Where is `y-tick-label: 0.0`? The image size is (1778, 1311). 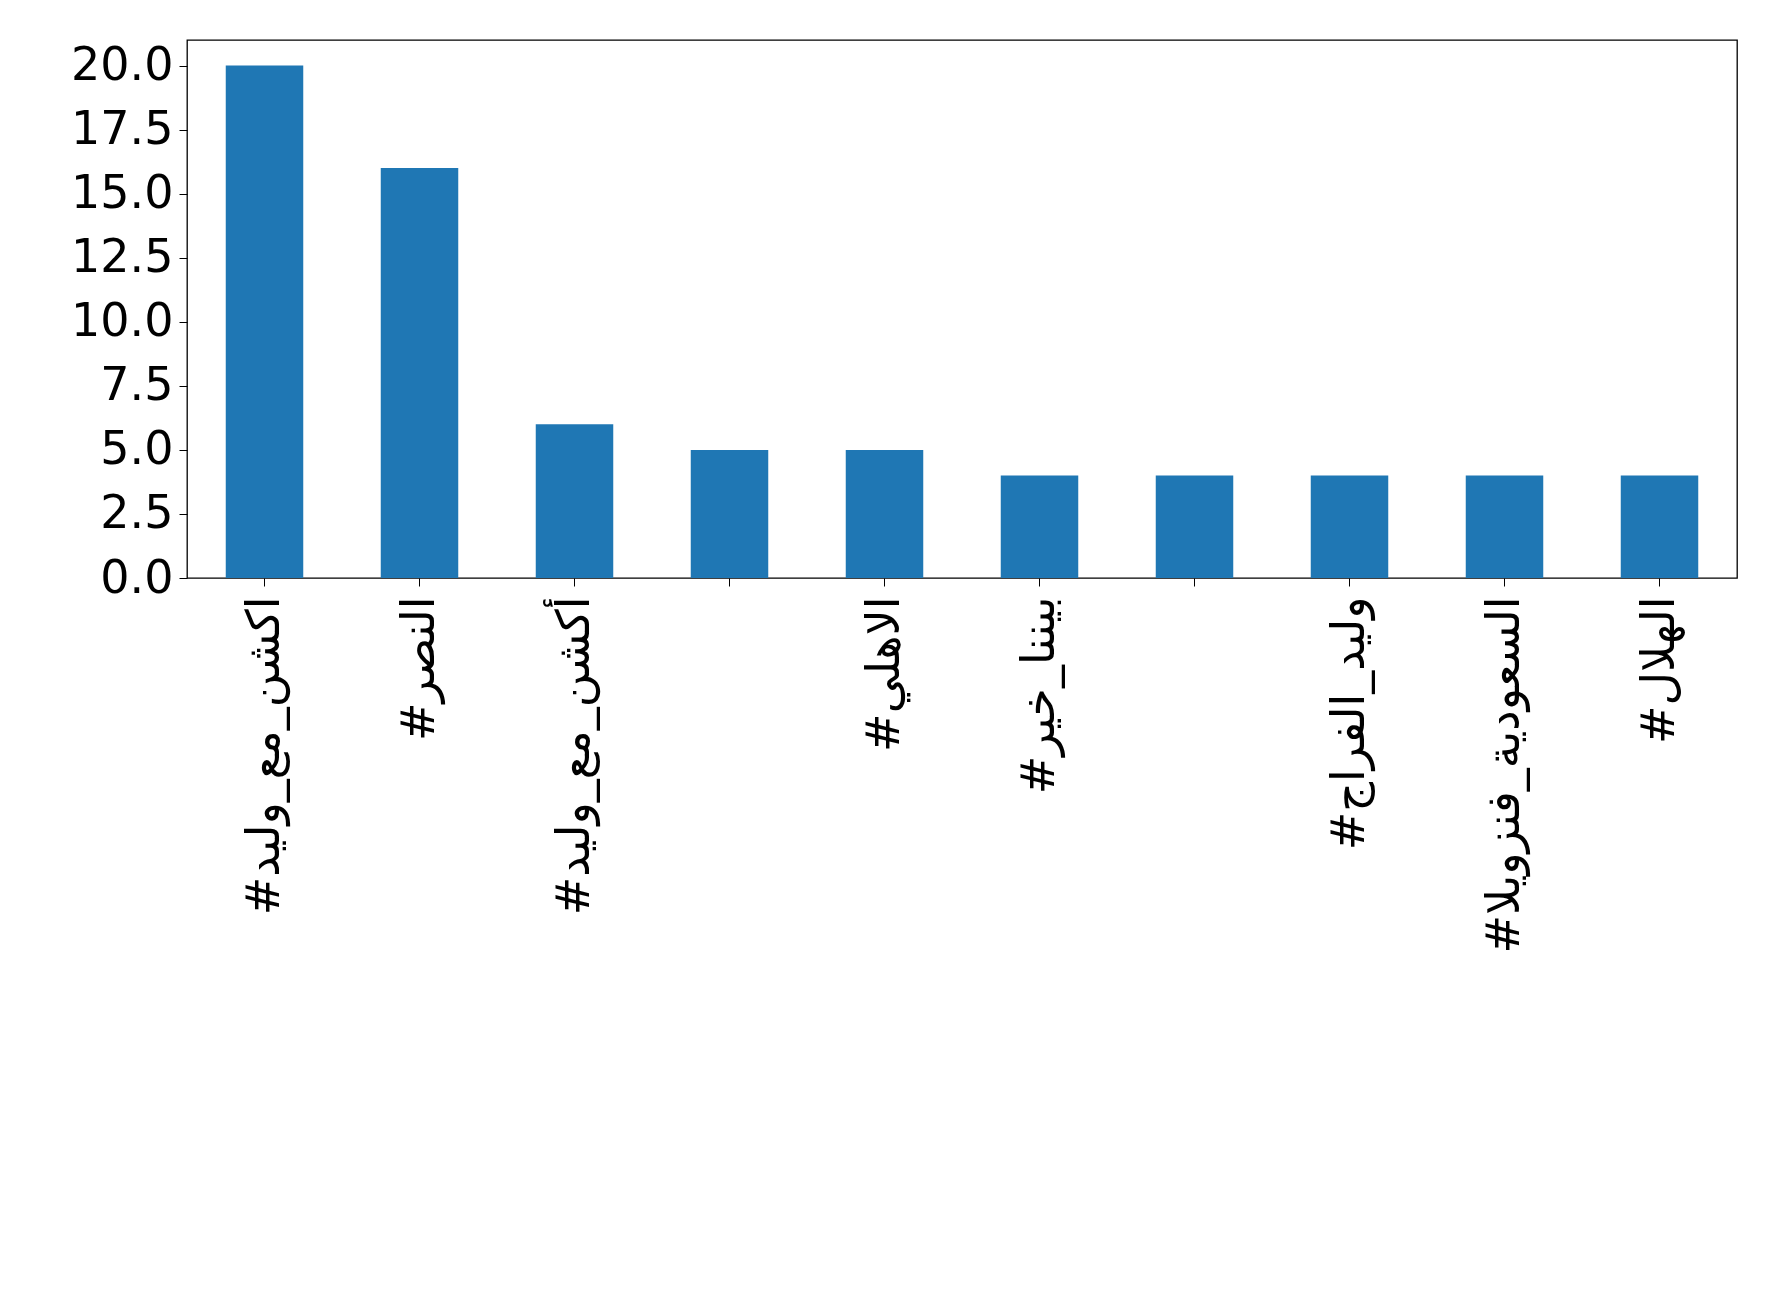 y-tick-label: 0.0 is located at coordinates (137, 576).